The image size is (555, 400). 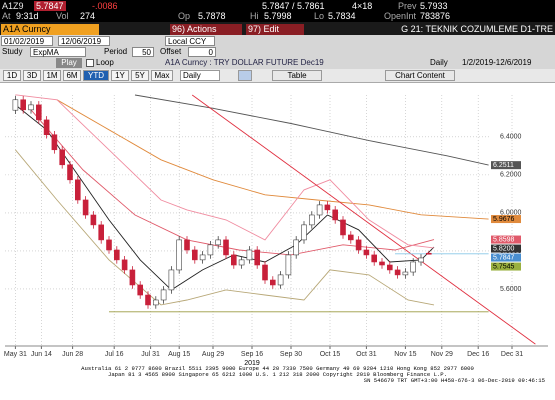 What do you see at coordinates (439, 62) in the screenshot?
I see `frequency: Daily` at bounding box center [439, 62].